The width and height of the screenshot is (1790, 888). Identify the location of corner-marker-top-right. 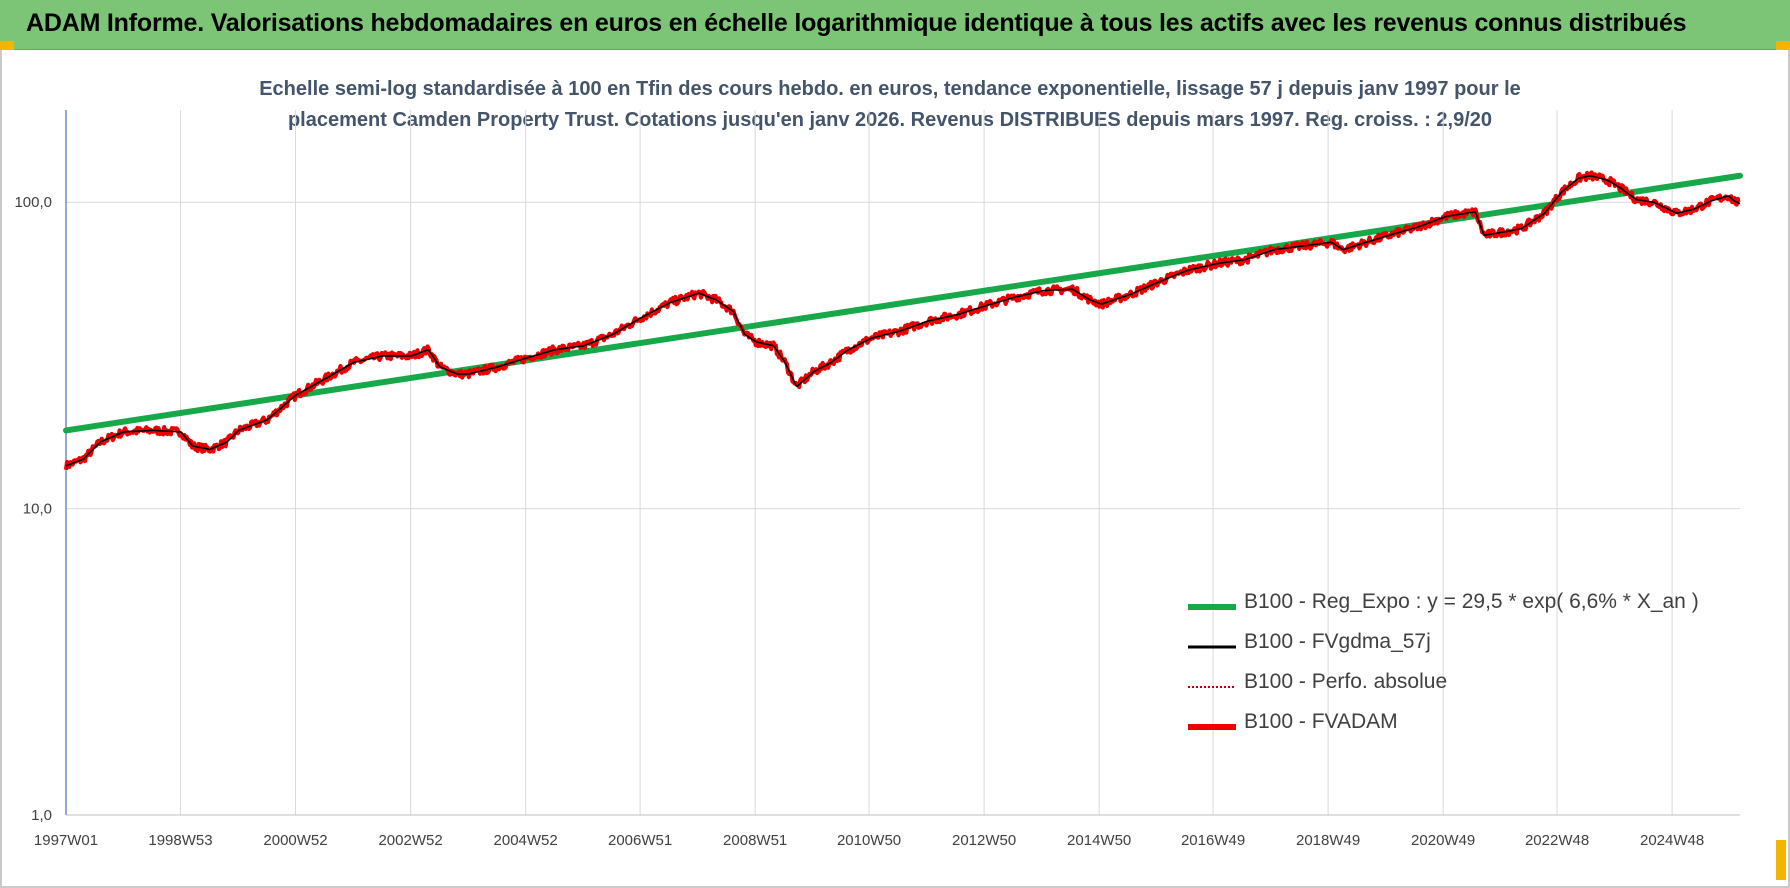
(1783, 45).